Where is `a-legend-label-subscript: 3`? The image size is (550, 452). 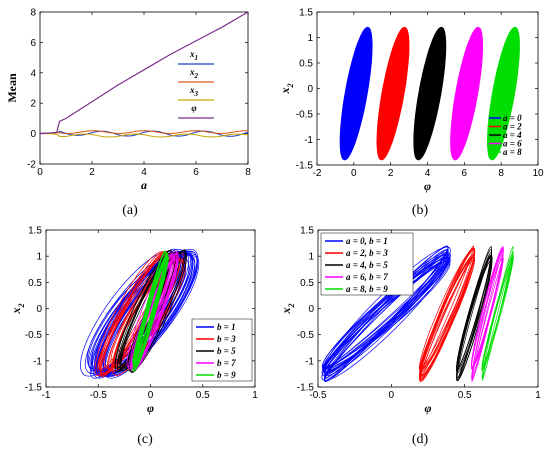 a-legend-label-subscript: 3 is located at coordinates (196, 94).